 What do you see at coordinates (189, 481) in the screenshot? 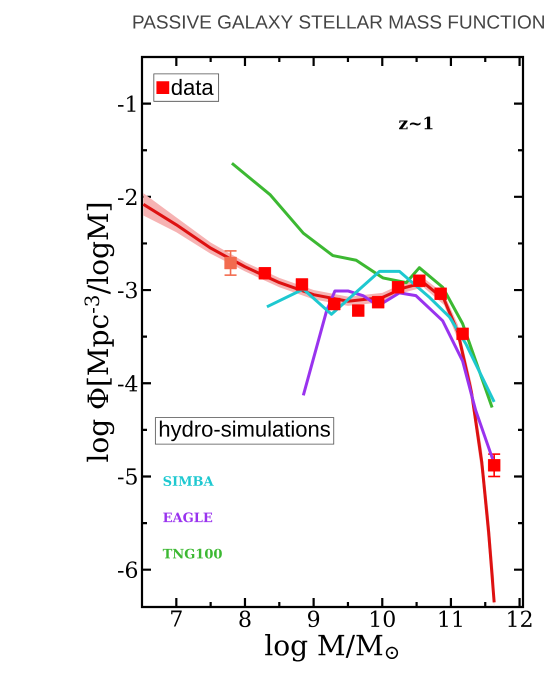
I see `text: SIMBA` at bounding box center [189, 481].